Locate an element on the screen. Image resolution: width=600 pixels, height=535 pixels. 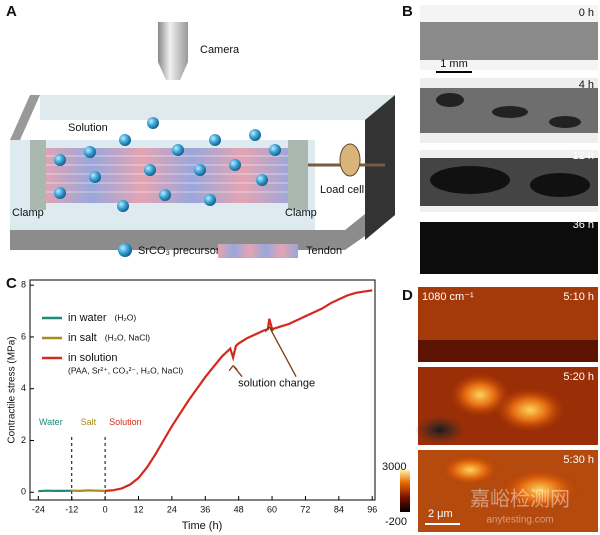
x-axis-title: Time (h) is located at coordinates (202, 526).